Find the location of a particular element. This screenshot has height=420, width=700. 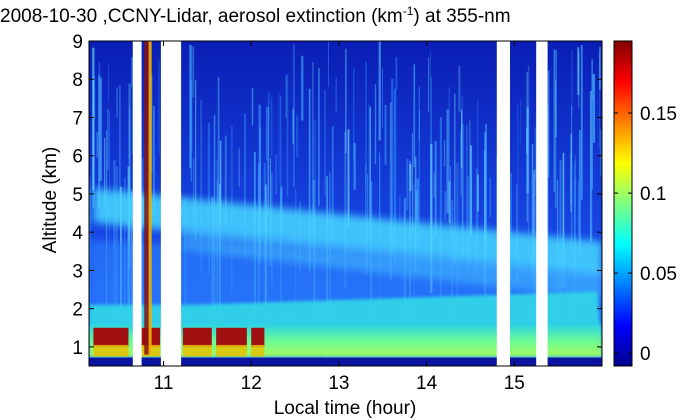

y-tick-label: 4 is located at coordinates (77, 233).